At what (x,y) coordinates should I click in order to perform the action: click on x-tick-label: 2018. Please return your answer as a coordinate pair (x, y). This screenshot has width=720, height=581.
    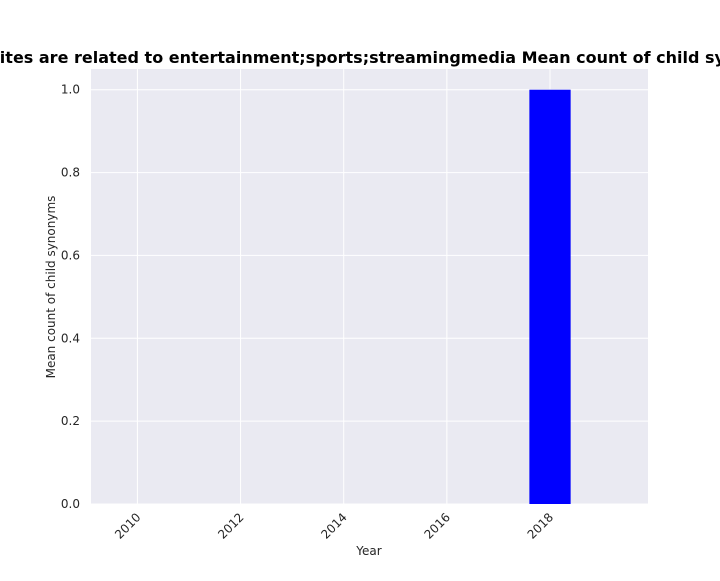
    Looking at the image, I should click on (540, 525).